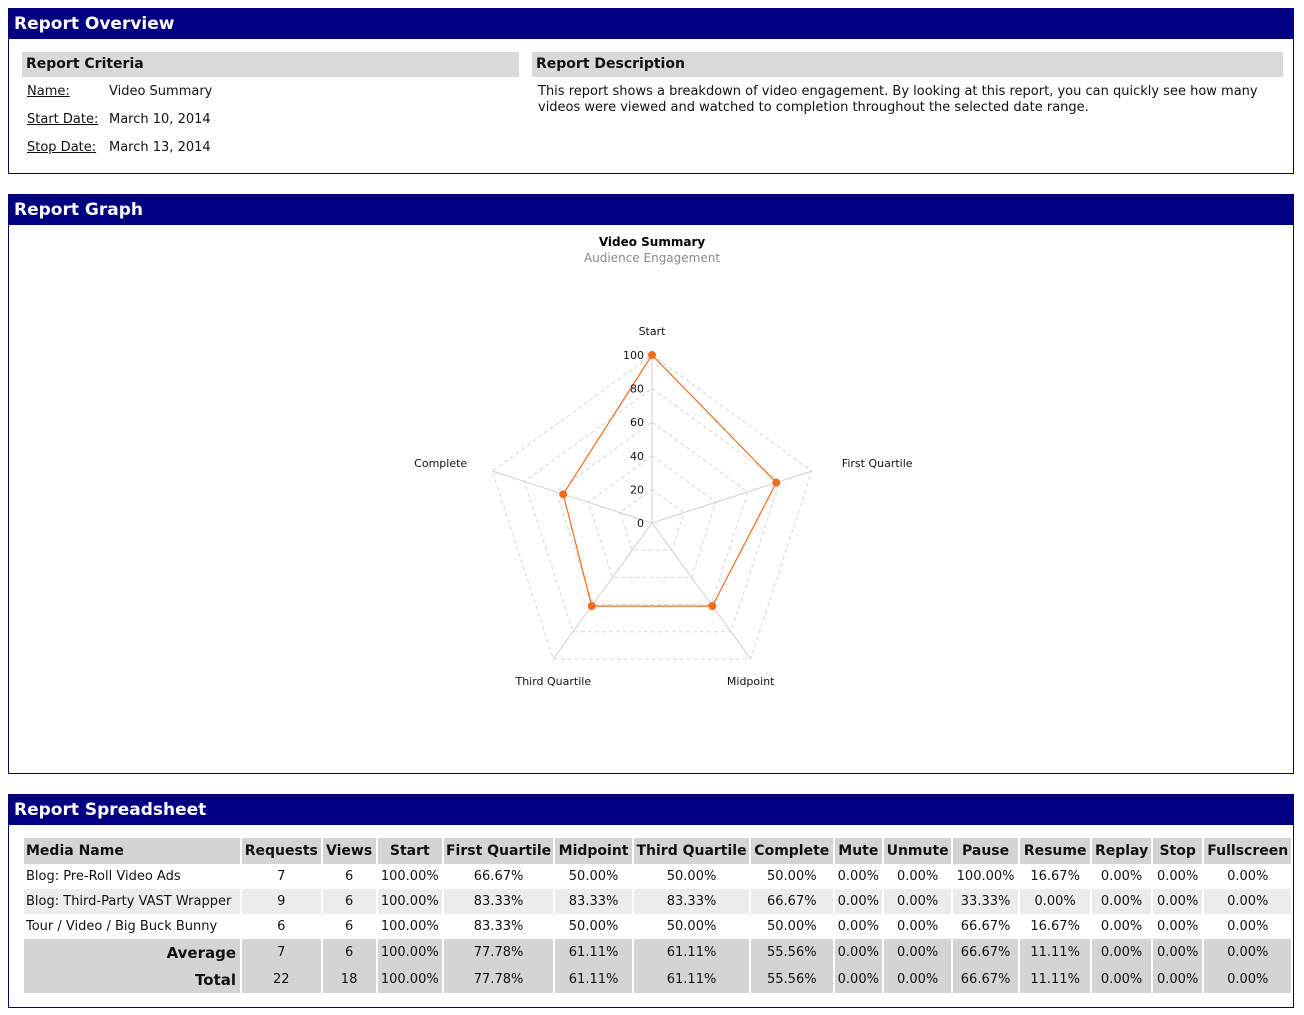 The width and height of the screenshot is (1304, 1015). I want to click on column-header-media-name: Media Name, so click(132, 851).